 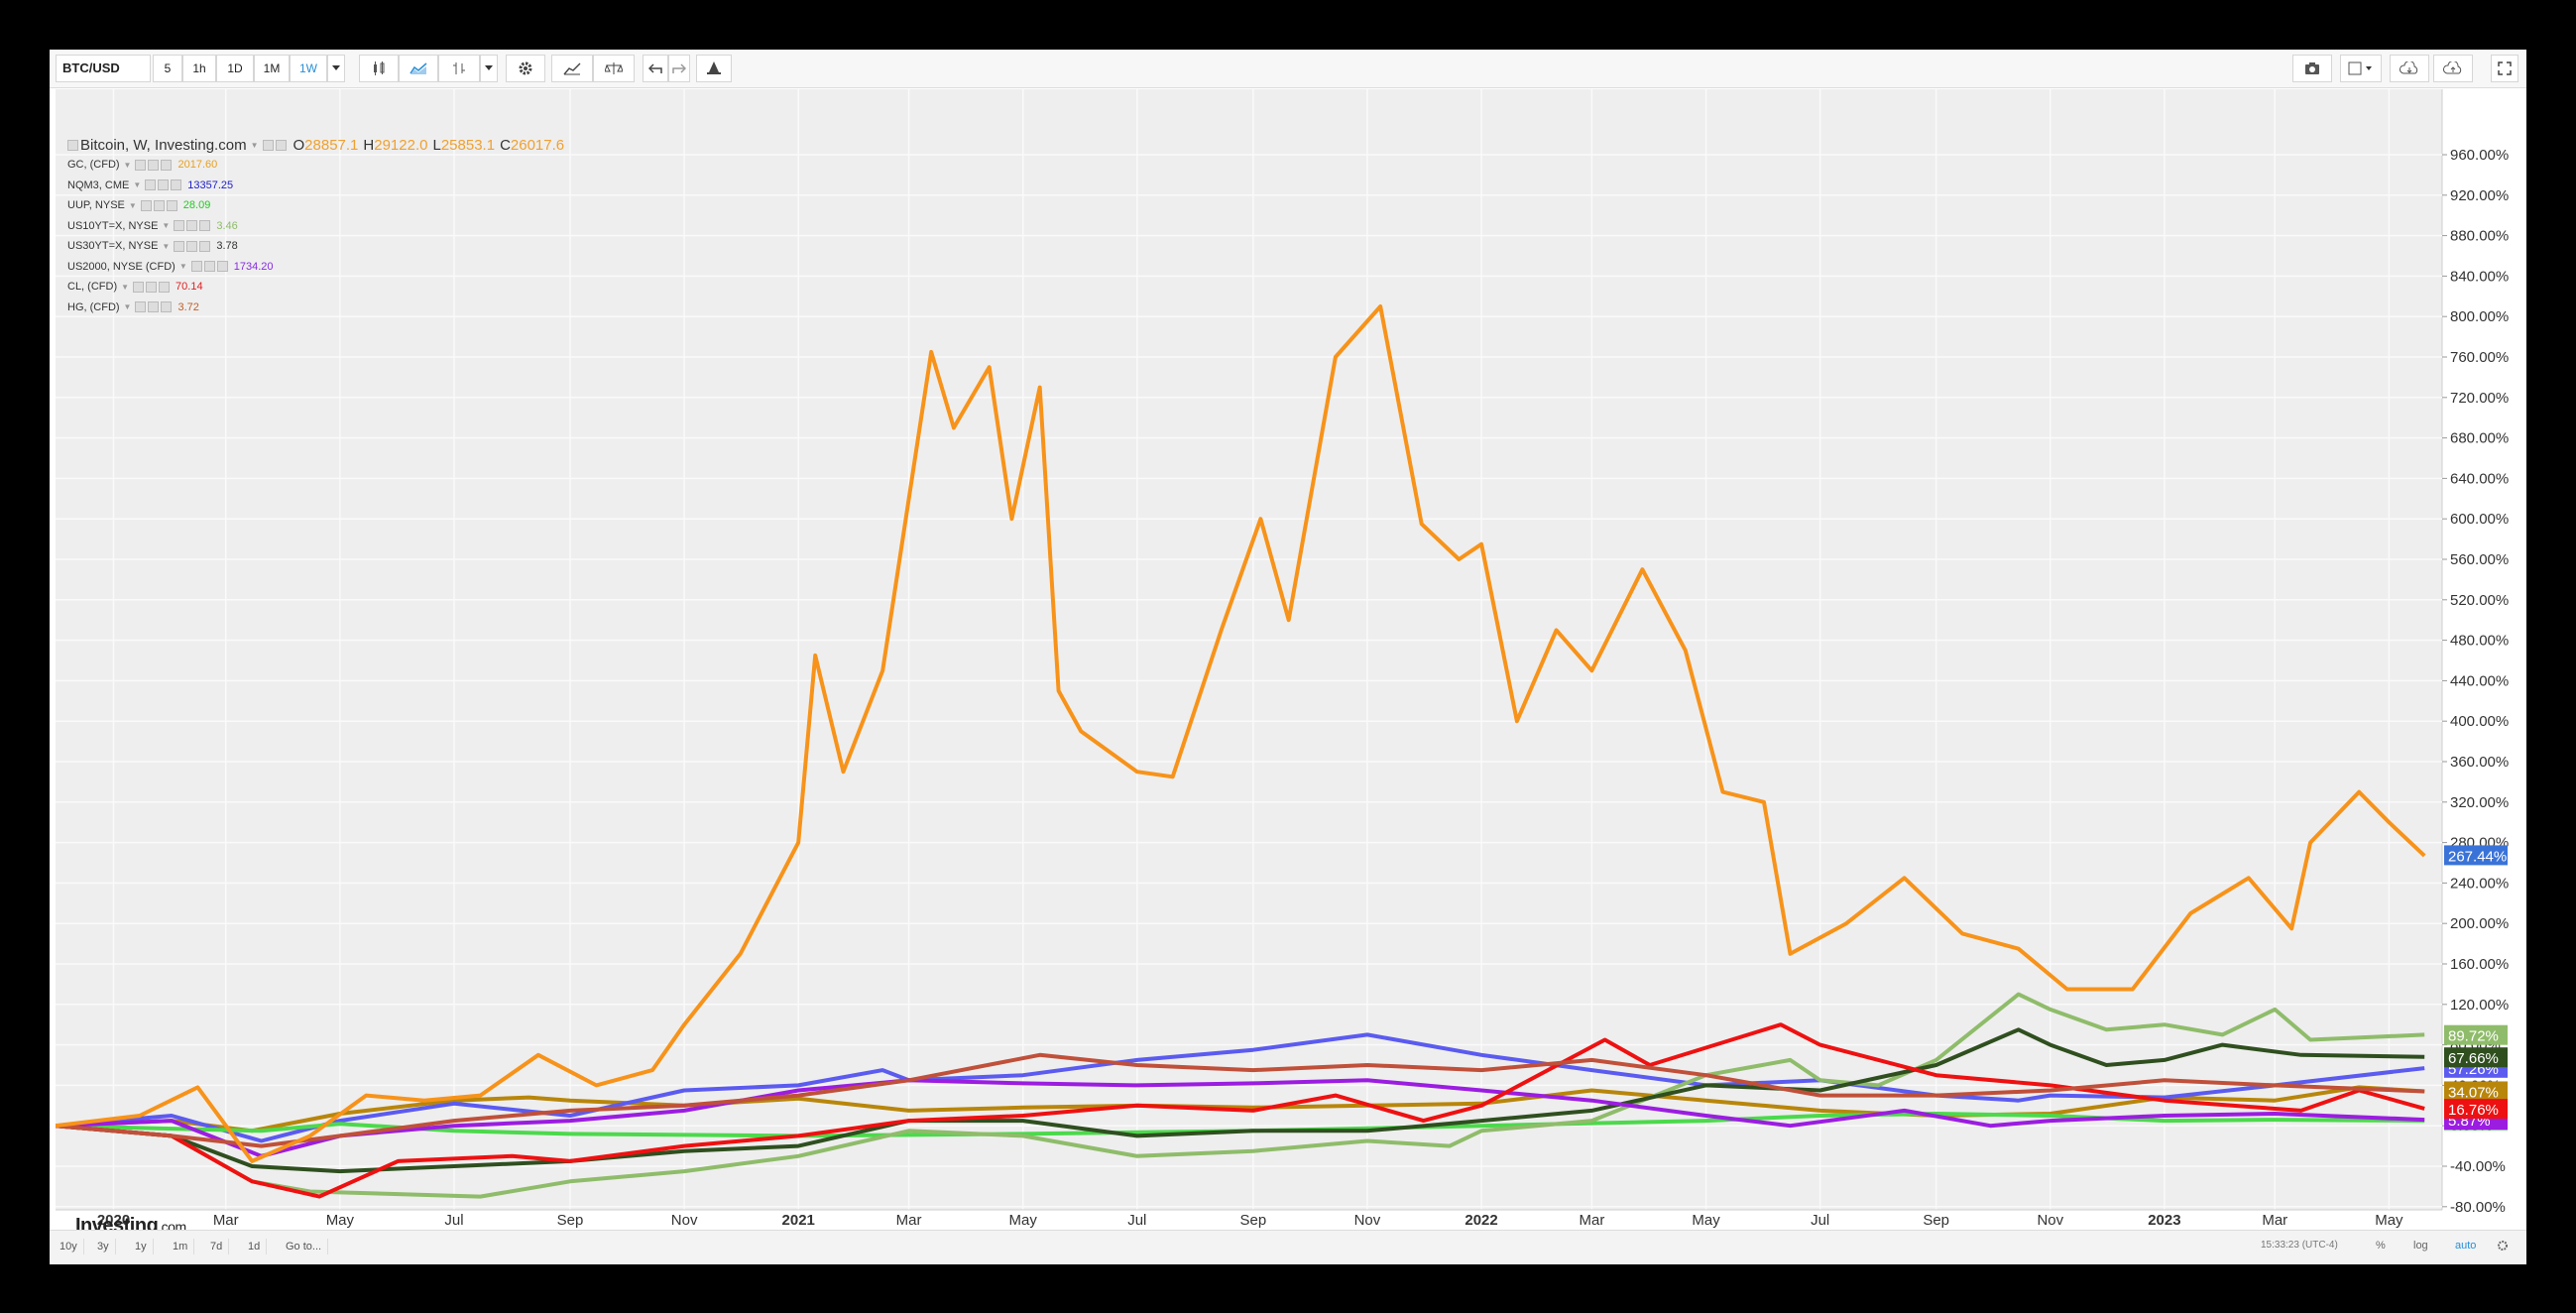 I want to click on style-dropdown-icon, so click(x=489, y=69).